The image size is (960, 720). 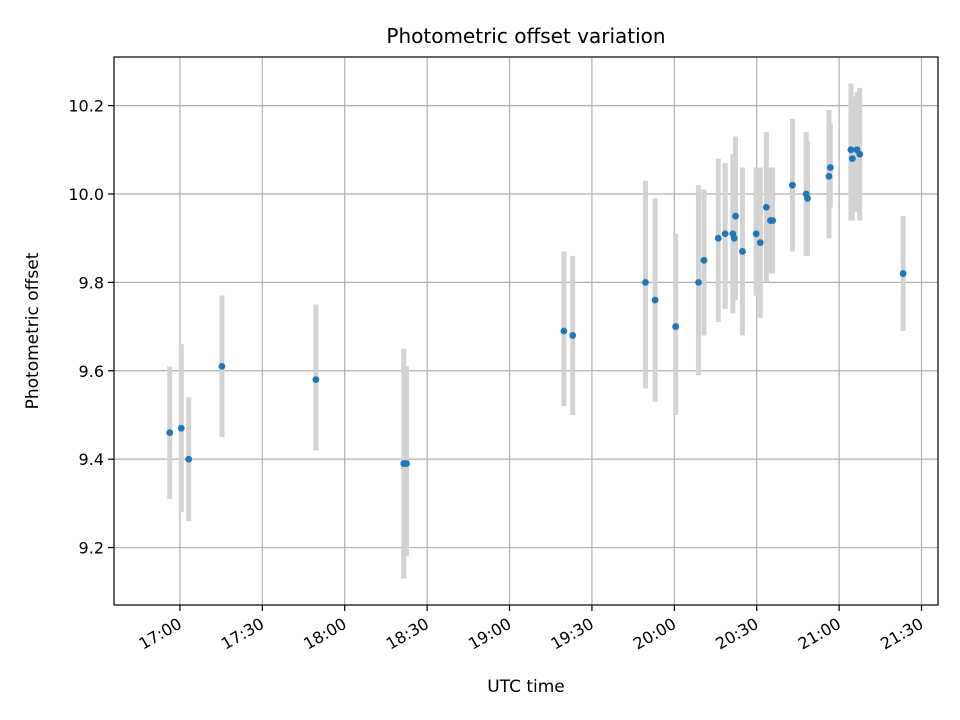 I want to click on y-tick-label: 9.8, so click(x=91, y=282).